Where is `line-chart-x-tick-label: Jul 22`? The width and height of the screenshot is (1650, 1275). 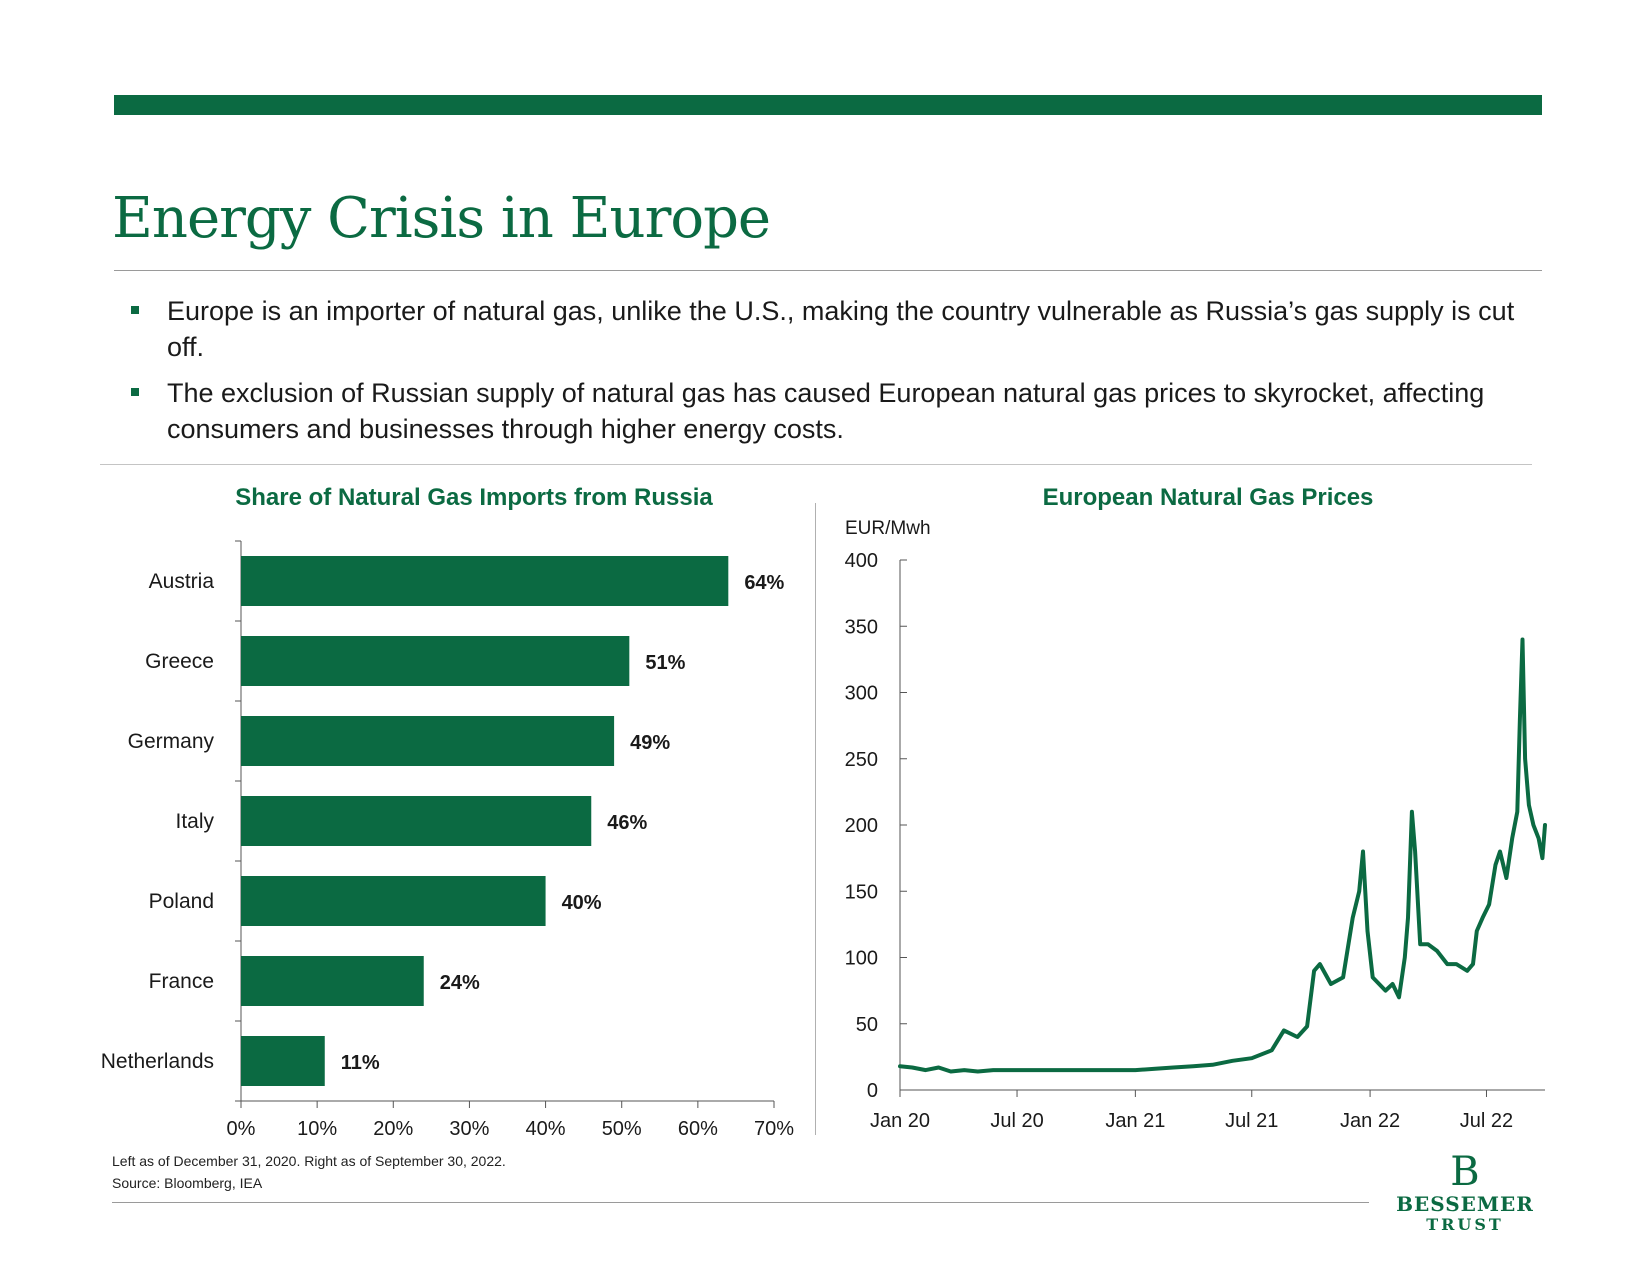
line-chart-x-tick-label: Jul 22 is located at coordinates (1486, 1121).